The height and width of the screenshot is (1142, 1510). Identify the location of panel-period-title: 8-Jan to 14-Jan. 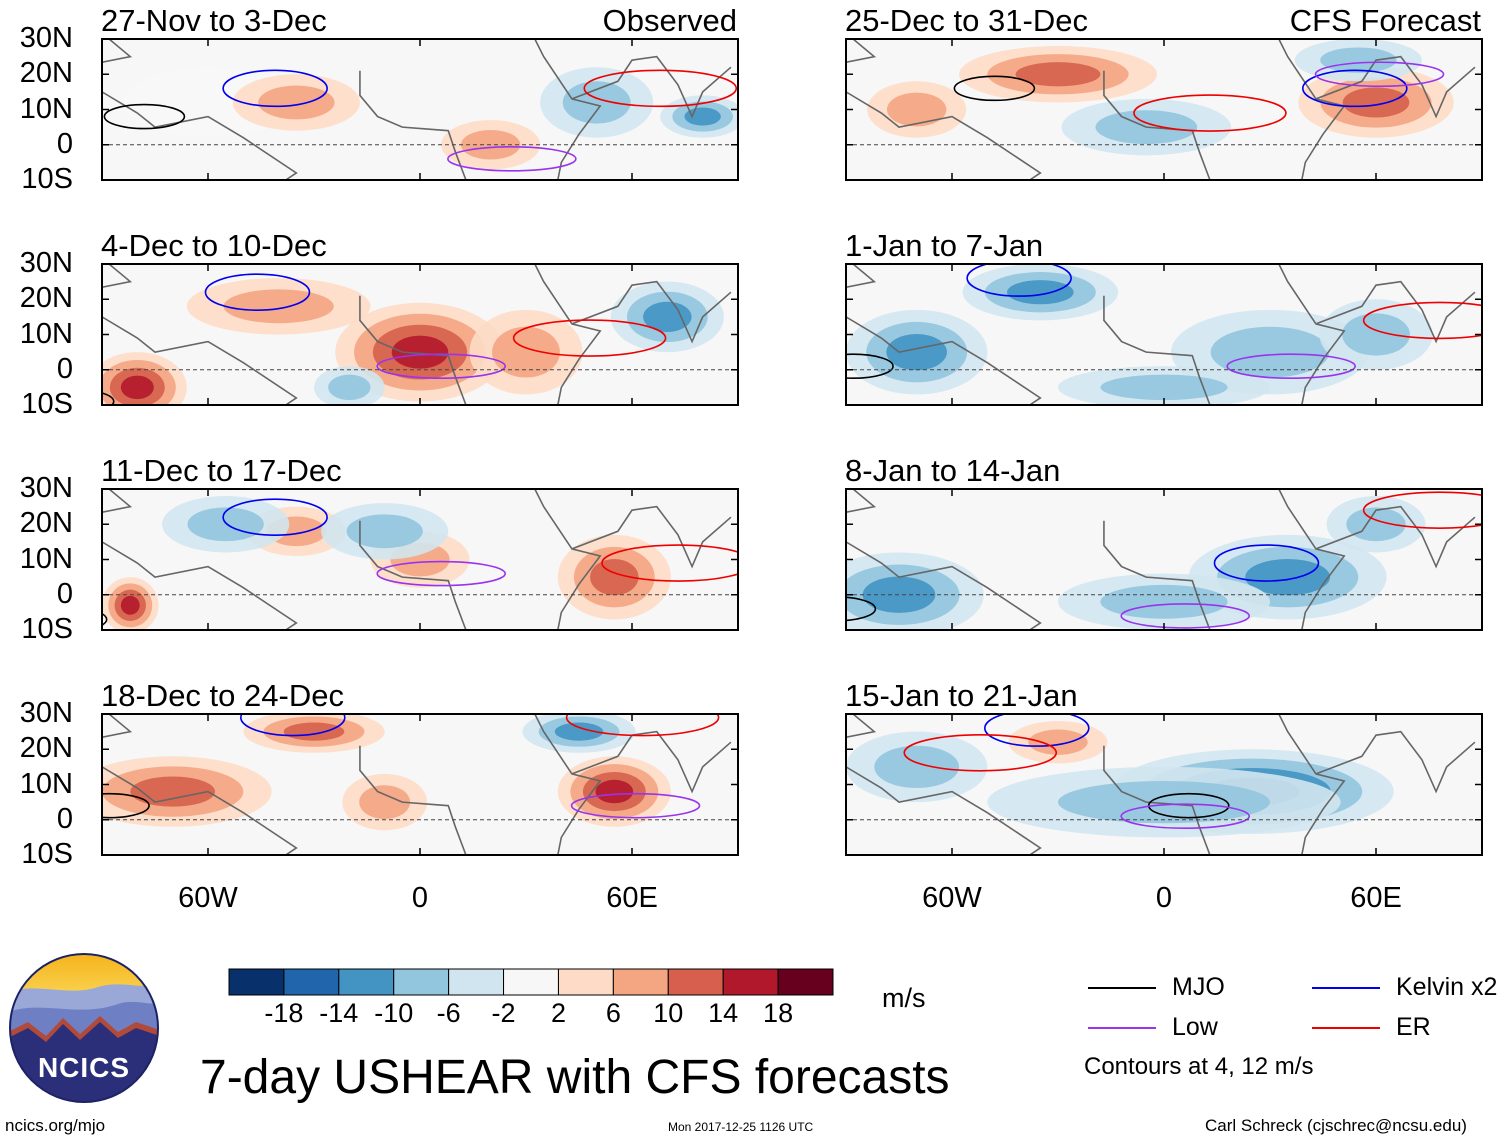
(953, 470).